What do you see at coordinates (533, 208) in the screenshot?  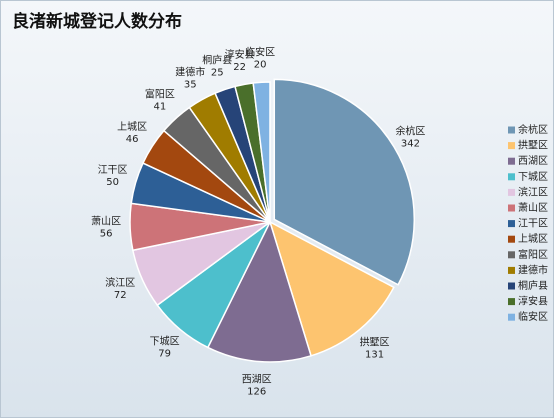 I see `legend-label: 萧山区` at bounding box center [533, 208].